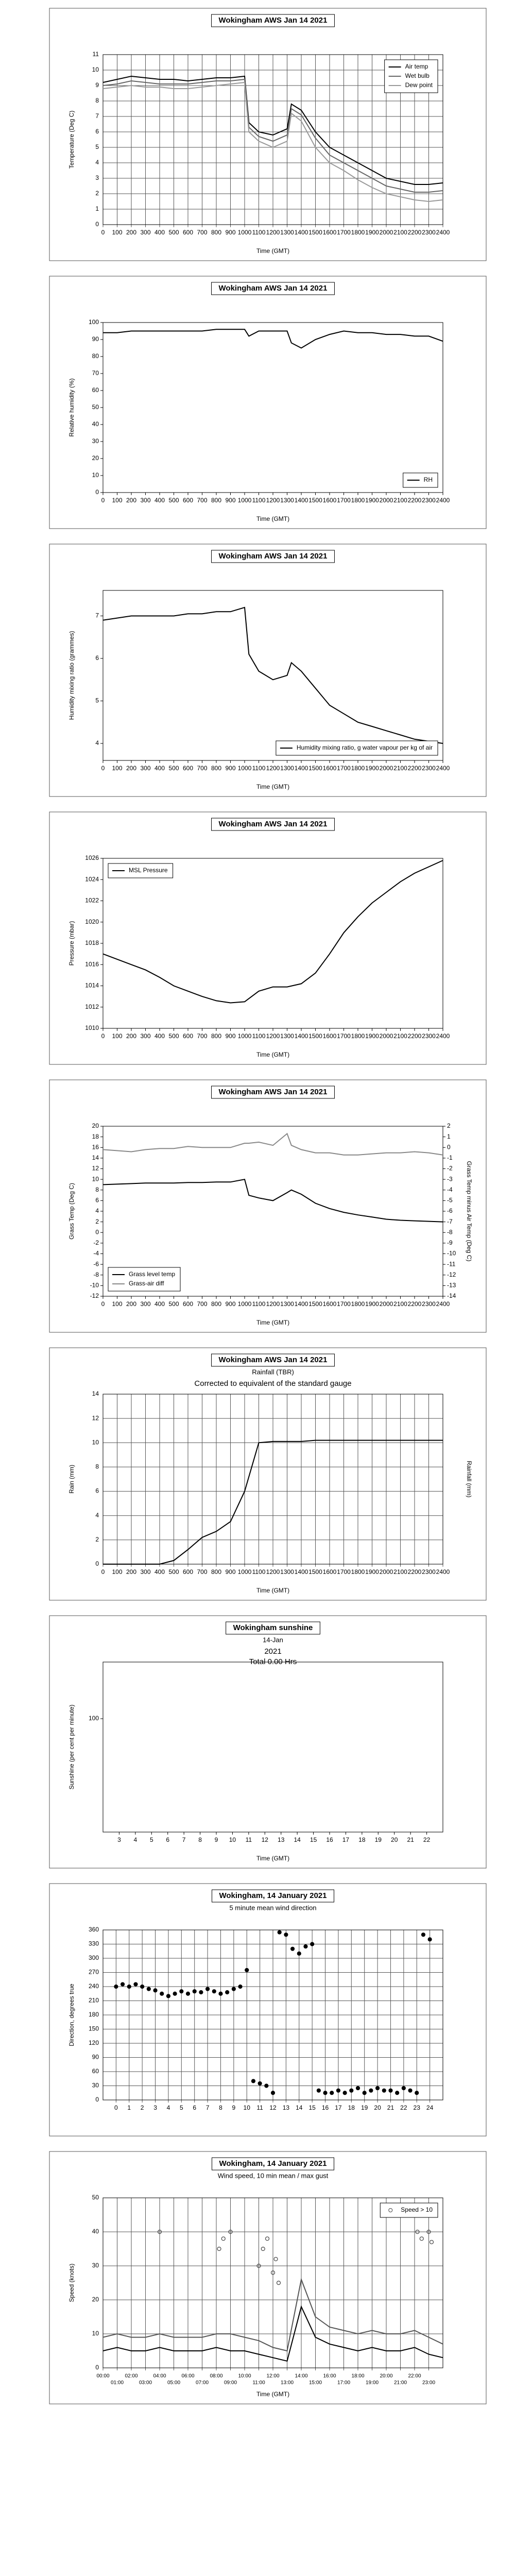 This screenshot has height=2576, width=515. What do you see at coordinates (142, 2107) in the screenshot?
I see `x-tick-label: 2` at bounding box center [142, 2107].